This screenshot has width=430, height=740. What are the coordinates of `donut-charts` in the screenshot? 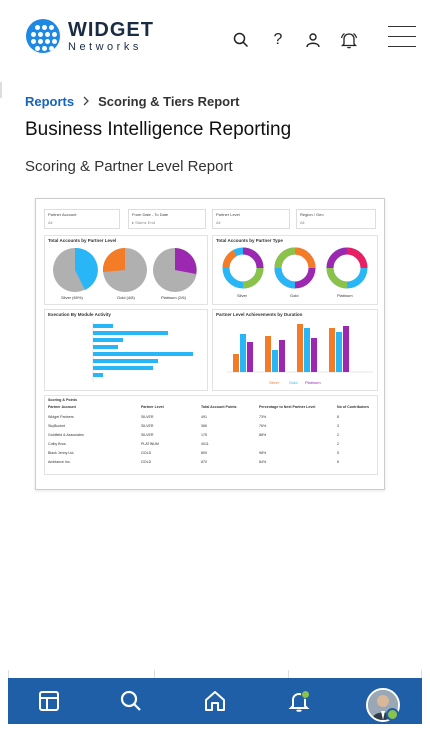 It's located at (295, 268).